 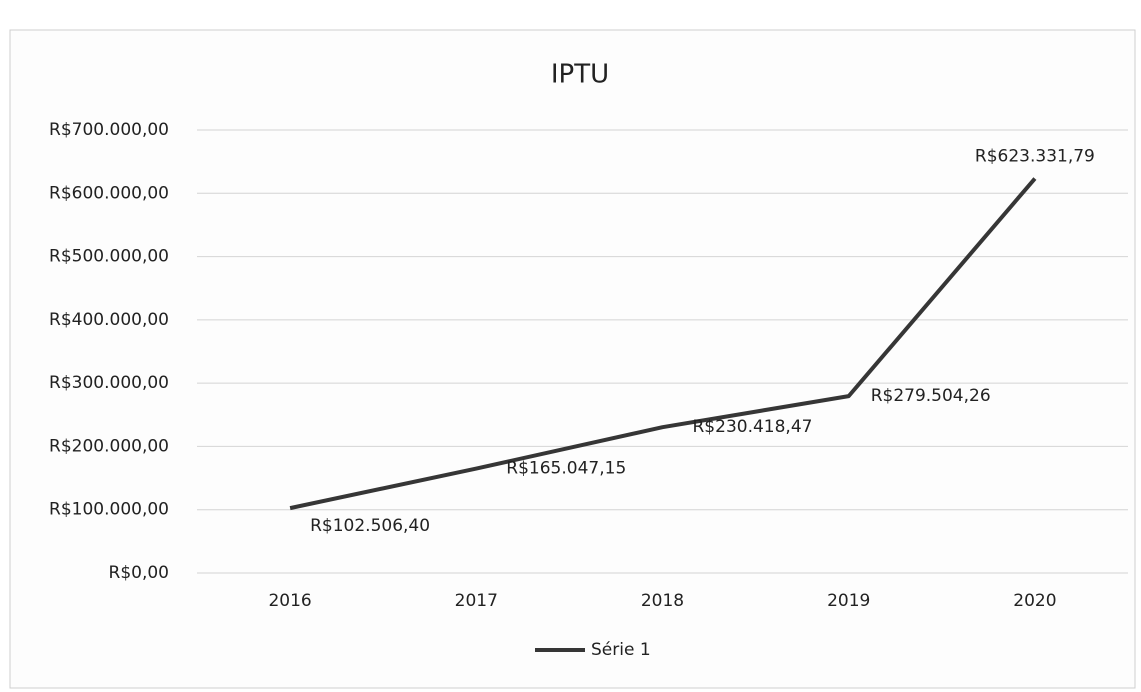 What do you see at coordinates (109, 446) in the screenshot?
I see `y-tick-label: R$200.000,00` at bounding box center [109, 446].